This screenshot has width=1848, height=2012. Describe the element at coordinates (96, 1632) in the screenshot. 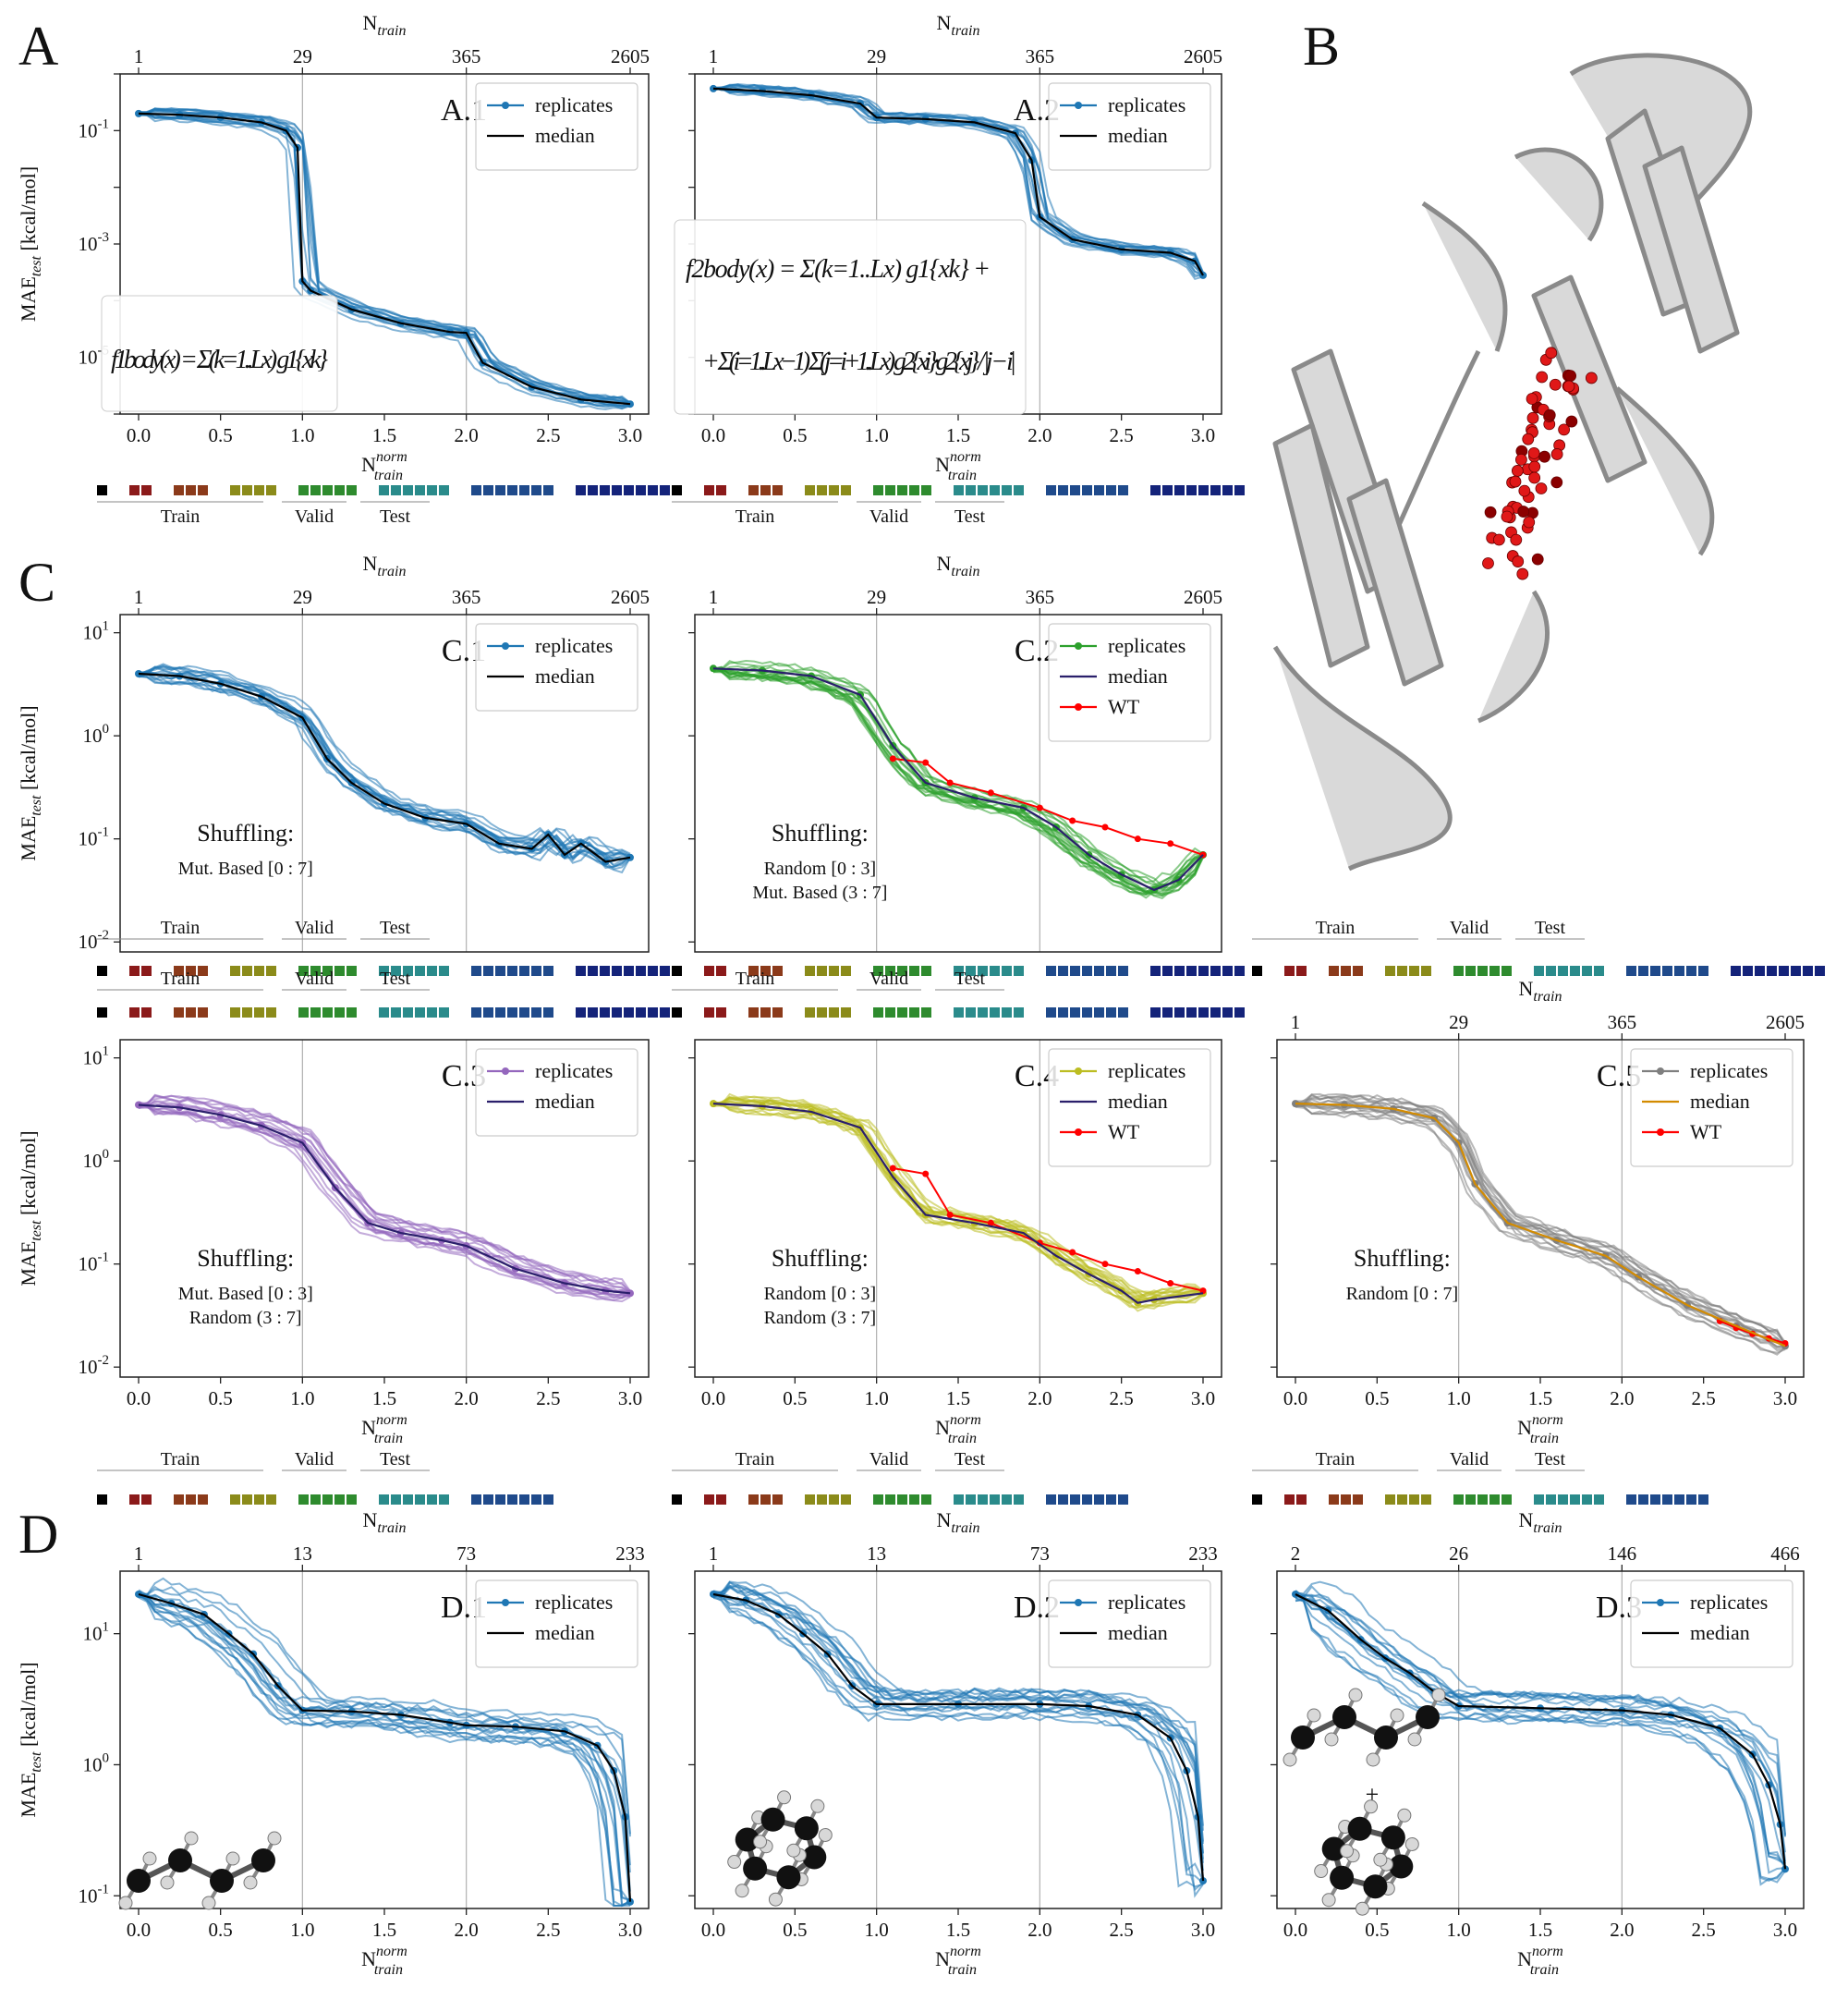

I see `y-tick-label: 10¹` at that location.